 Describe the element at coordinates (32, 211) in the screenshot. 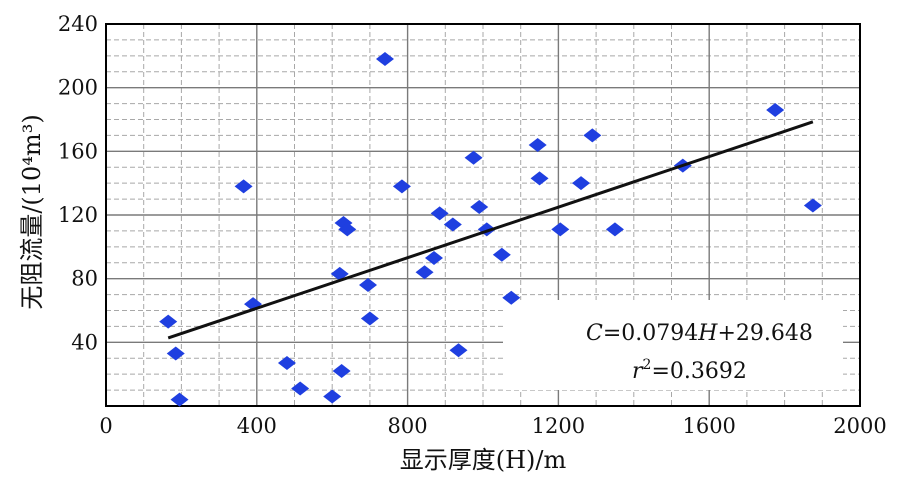

I see `y-axis-title: 无阻流量/(10⁴m³)` at that location.